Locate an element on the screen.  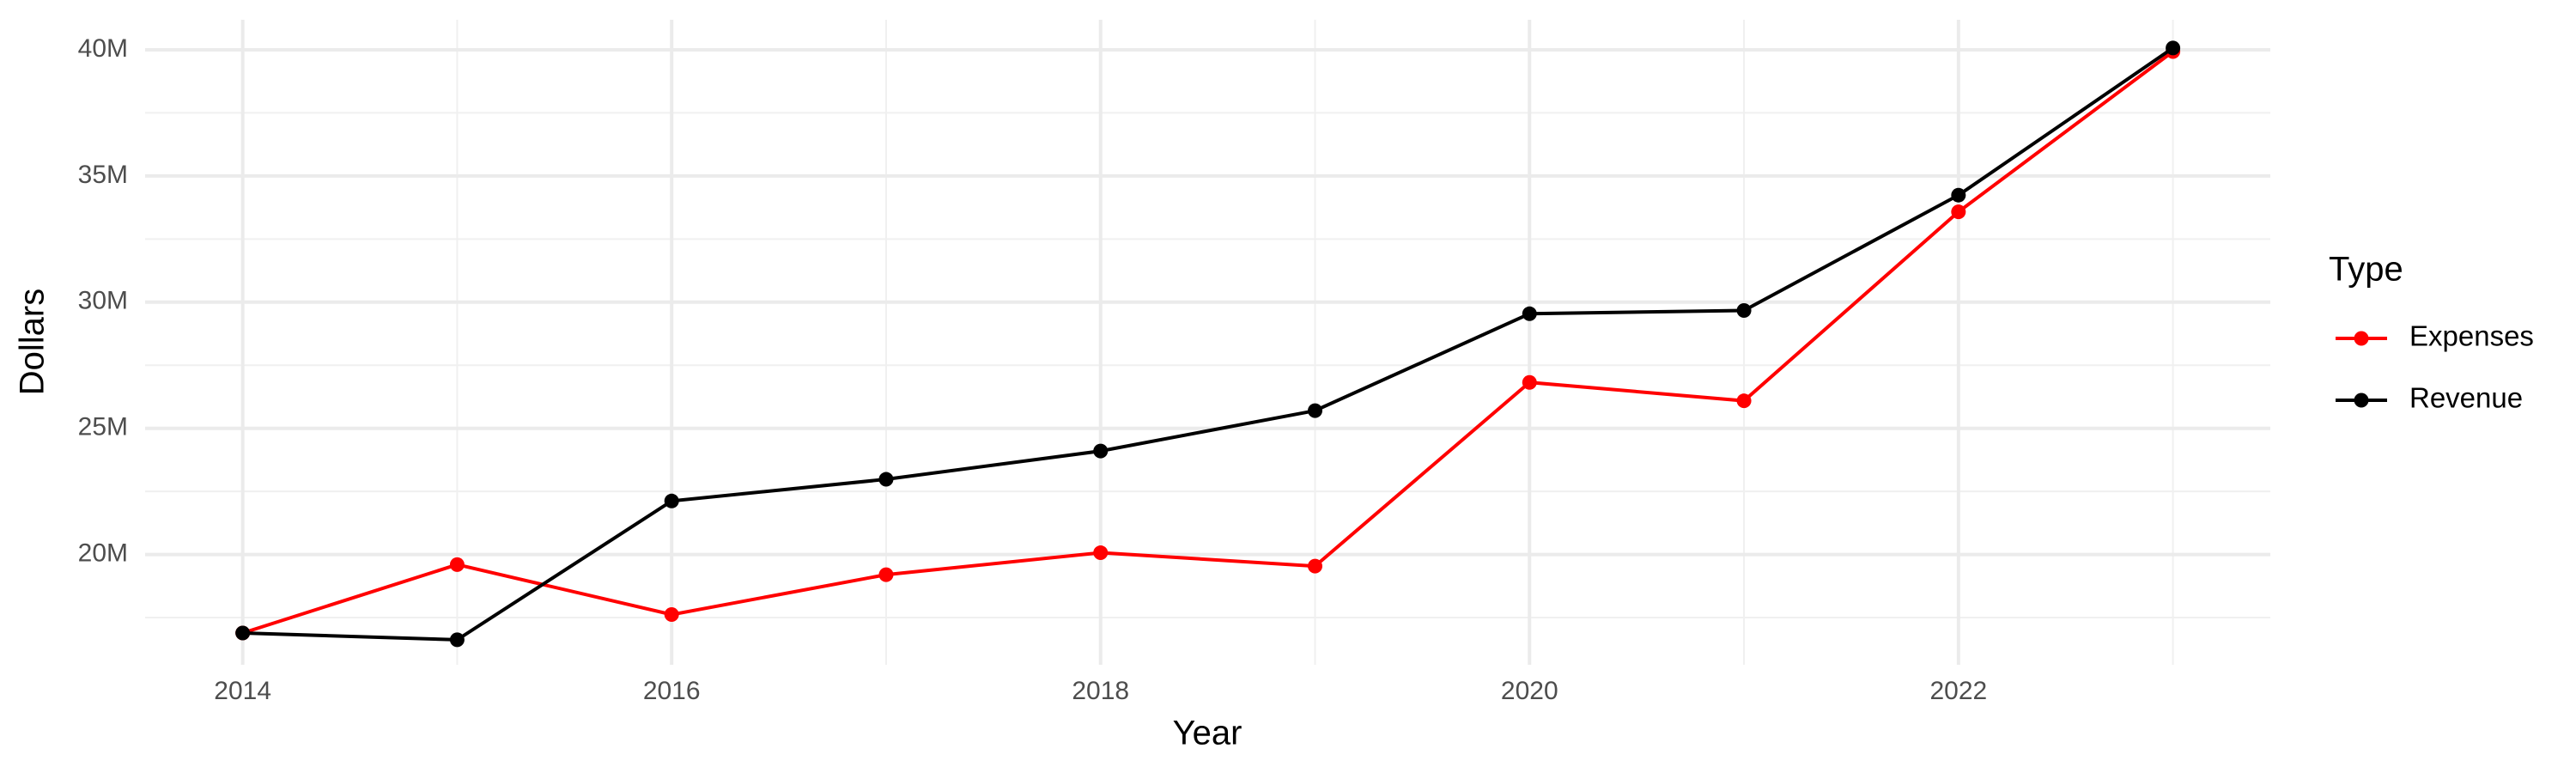
y-tick-label: 25M is located at coordinates (103, 427).